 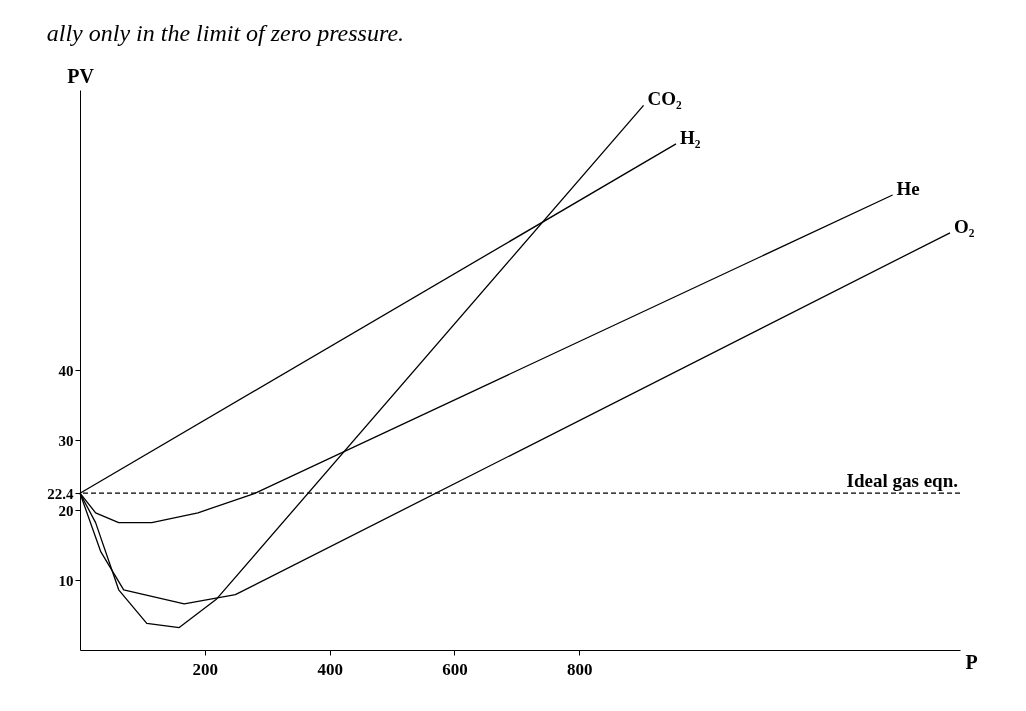 I want to click on ref-line-label: Ideal gas eqn., so click(x=902, y=481).